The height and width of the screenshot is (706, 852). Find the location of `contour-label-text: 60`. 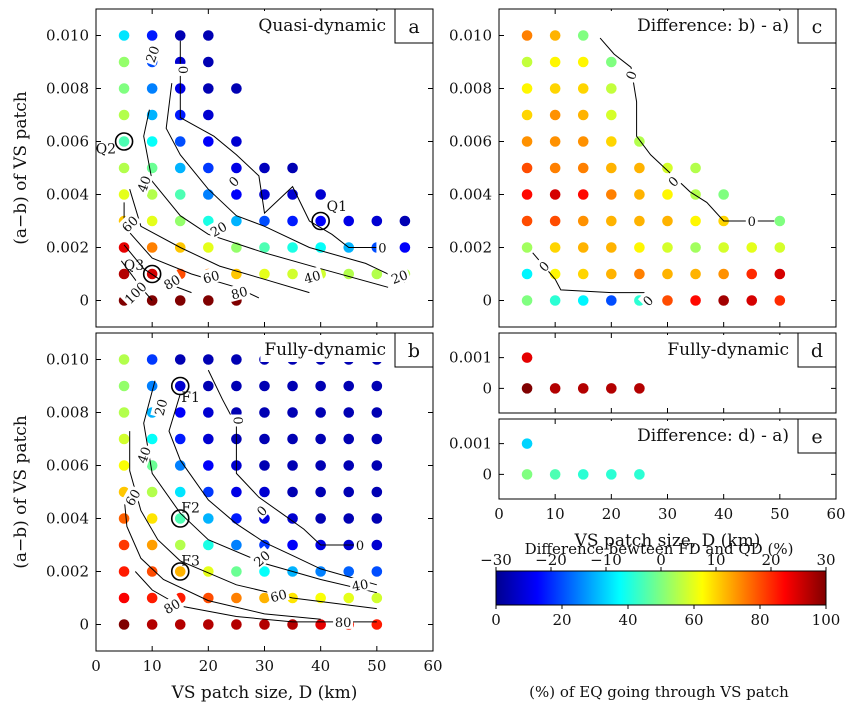

contour-label-text: 60 is located at coordinates (212, 278).